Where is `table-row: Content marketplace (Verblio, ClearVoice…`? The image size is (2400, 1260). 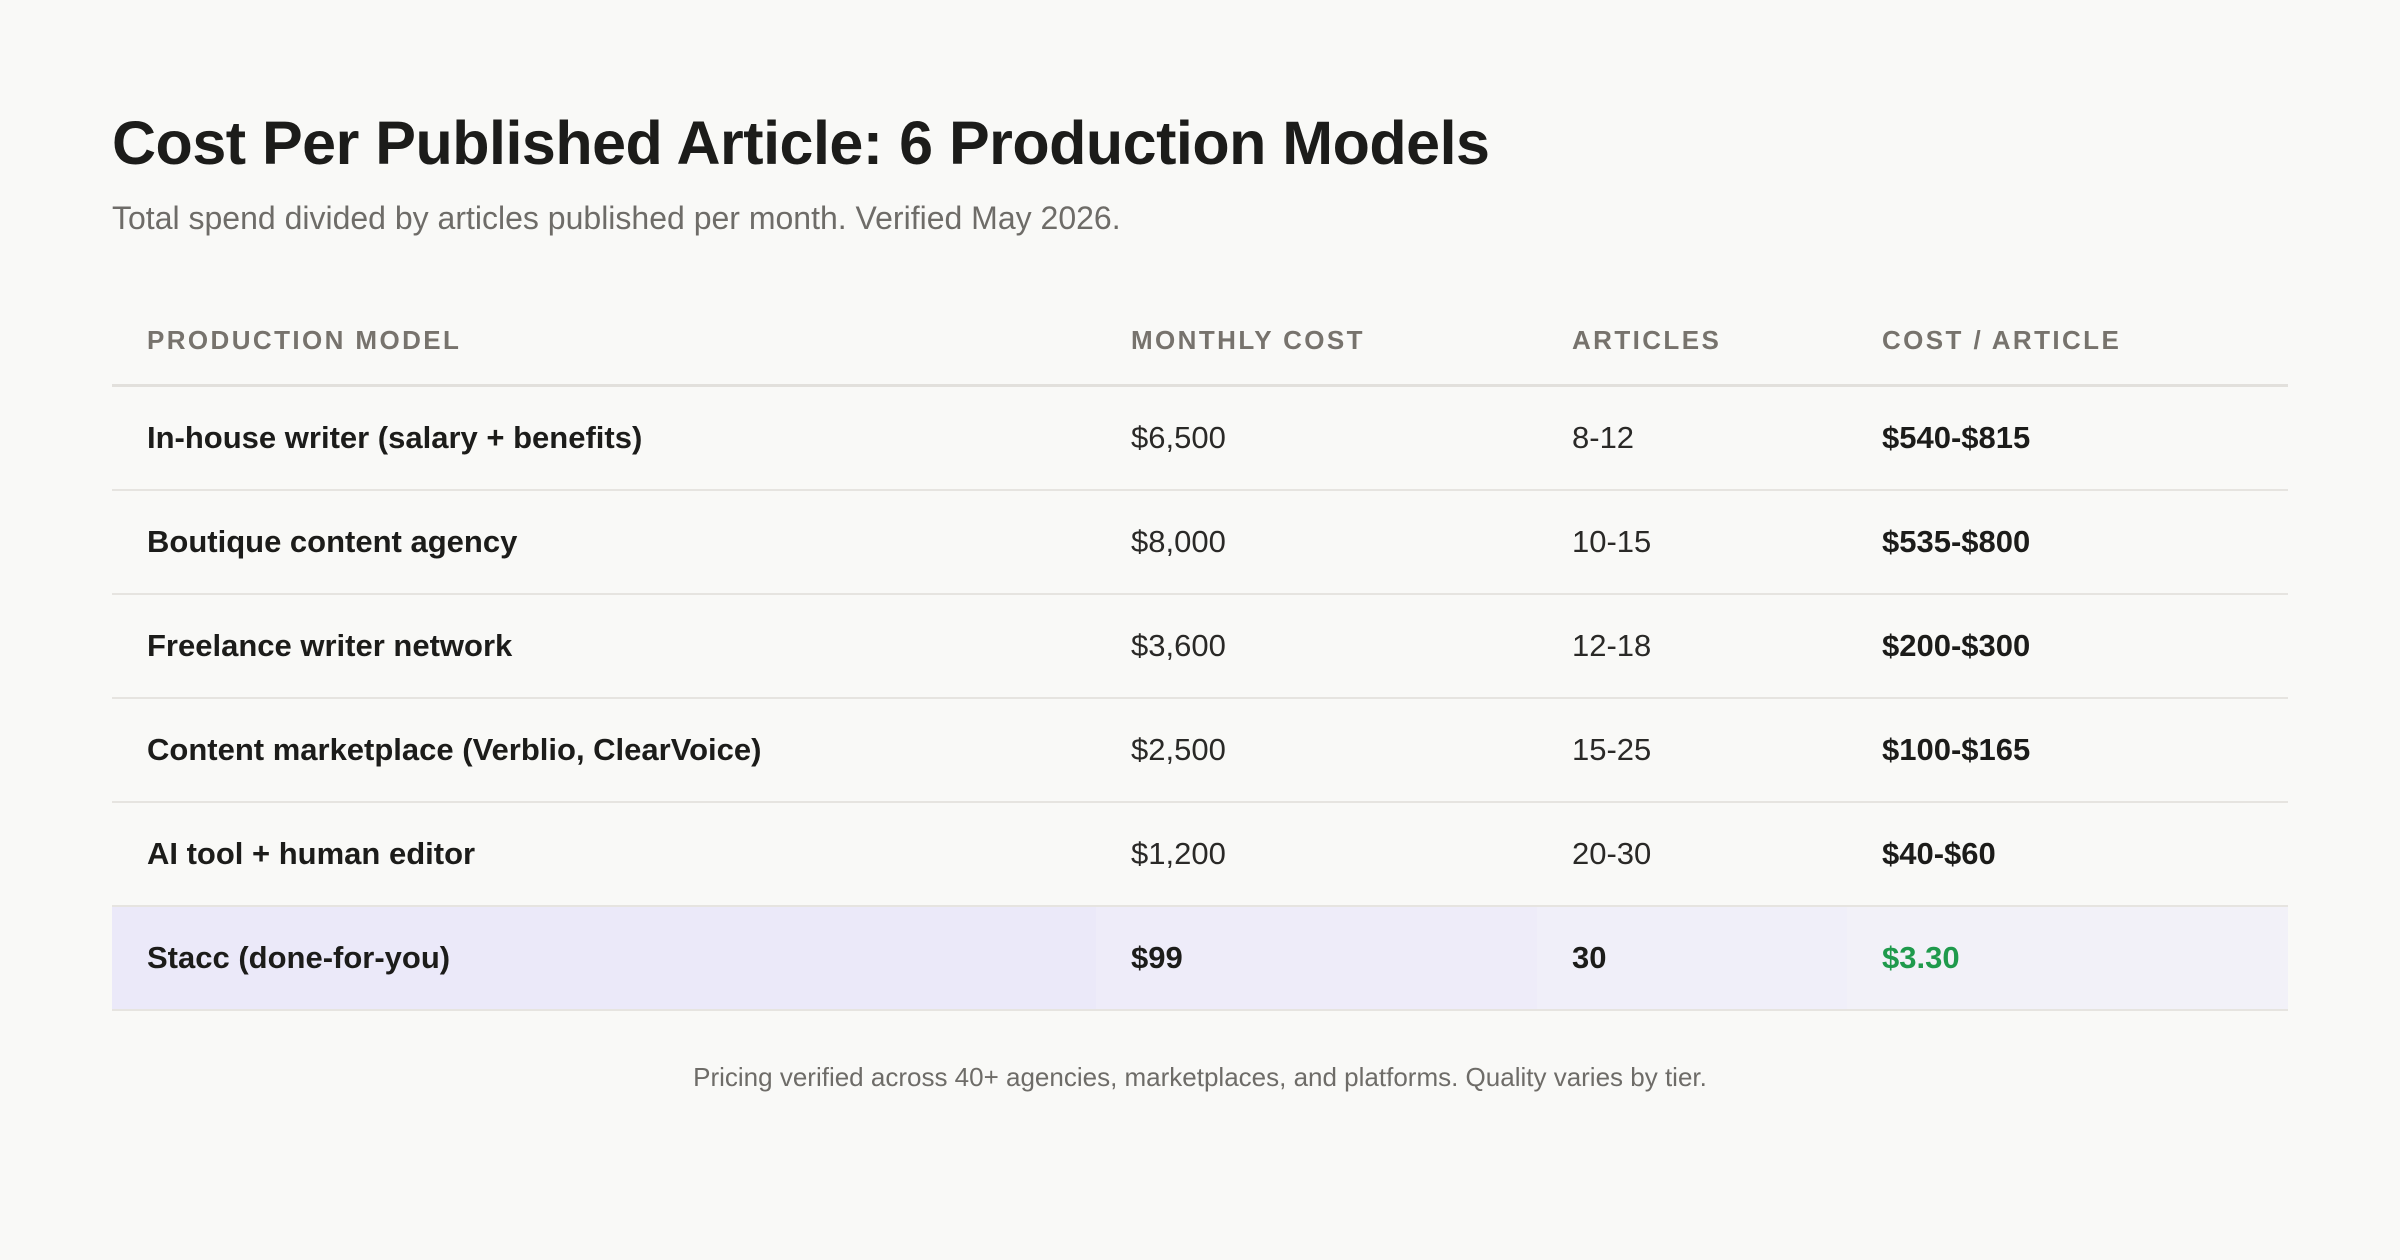 table-row: Content marketplace (Verblio, ClearVoice… is located at coordinates (1200, 750).